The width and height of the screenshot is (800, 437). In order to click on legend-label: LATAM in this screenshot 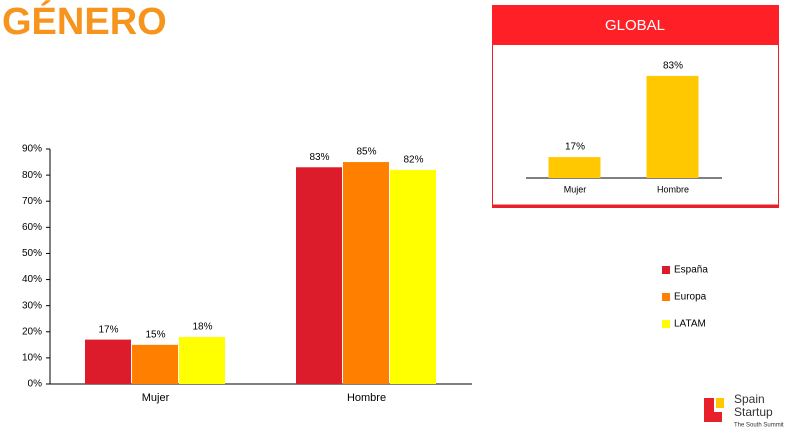, I will do `click(690, 324)`.